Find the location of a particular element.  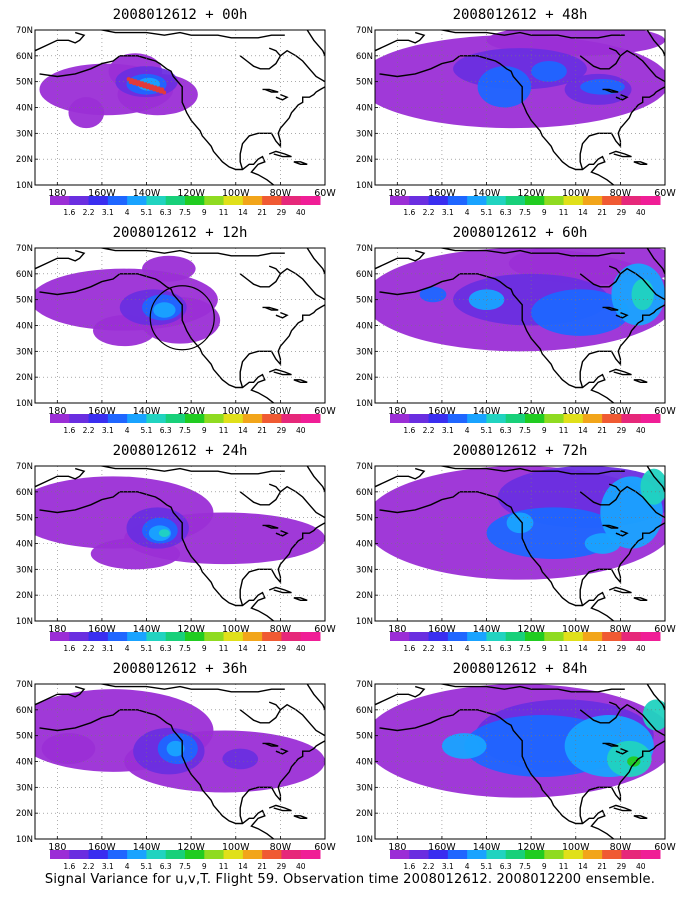

colorbar-label: 5.1 is located at coordinates (486, 212).